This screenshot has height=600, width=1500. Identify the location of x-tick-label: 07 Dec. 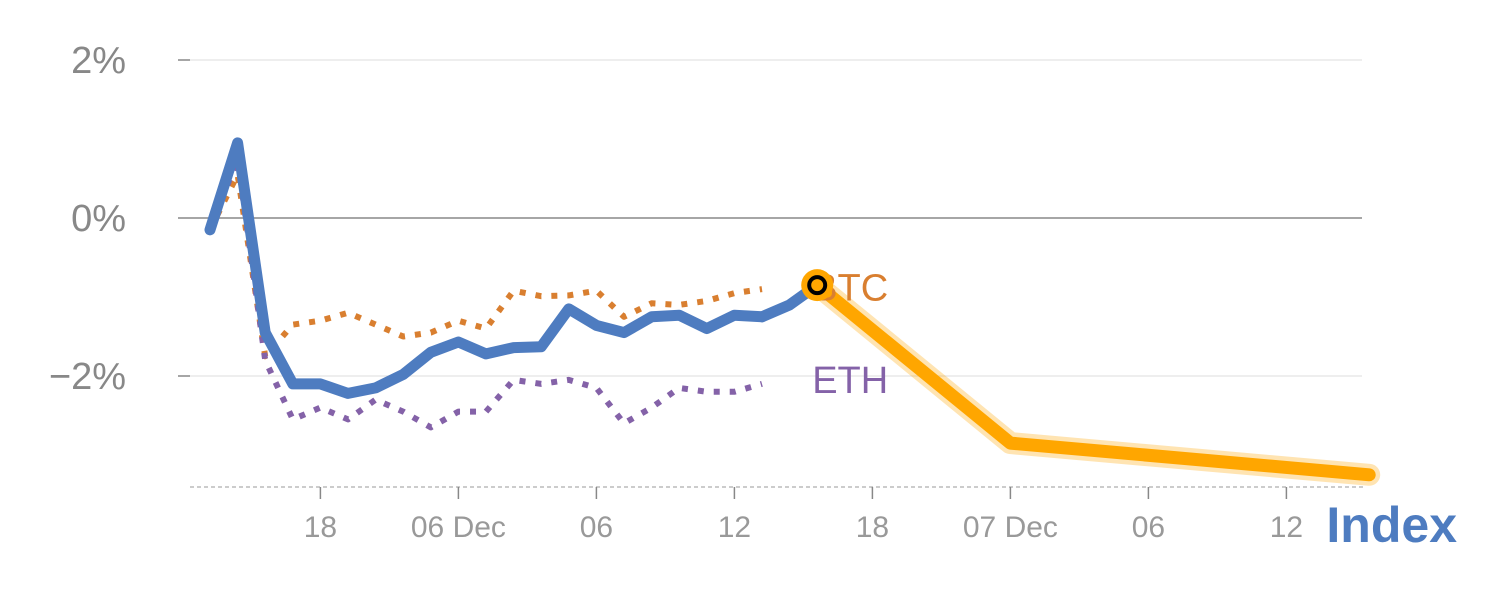
(1010, 527).